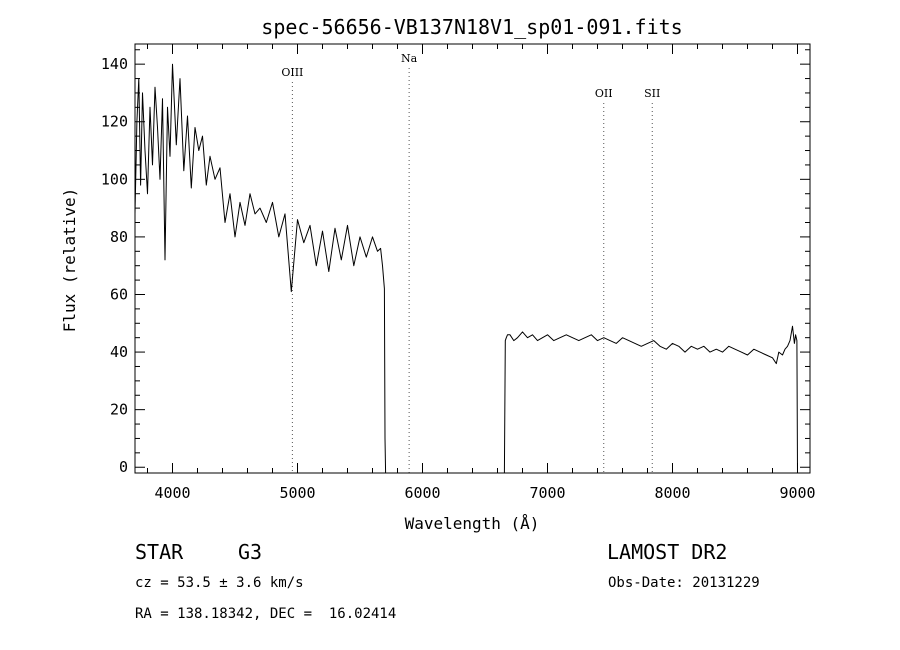  I want to click on x-tick-label: 8000, so click(672, 493).